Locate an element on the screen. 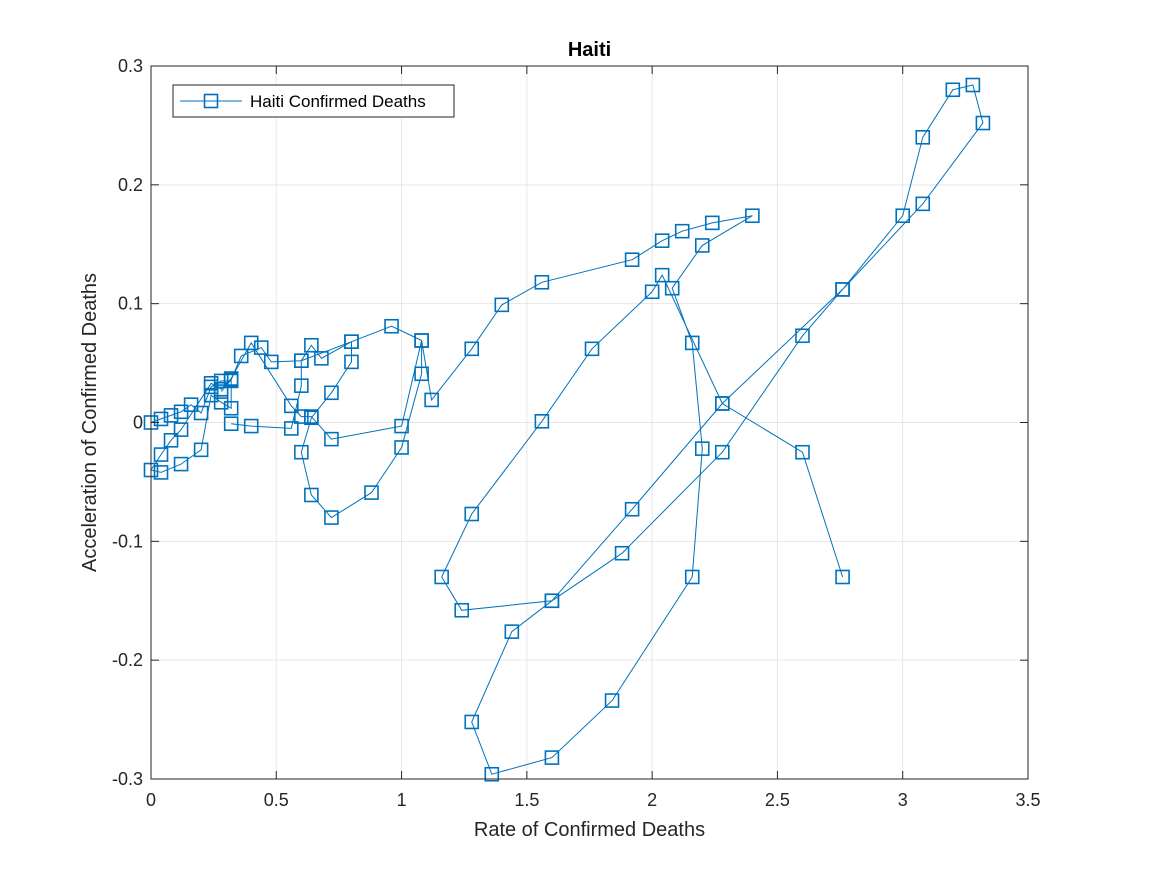  x-tick-label: 1.5 is located at coordinates (526, 800).